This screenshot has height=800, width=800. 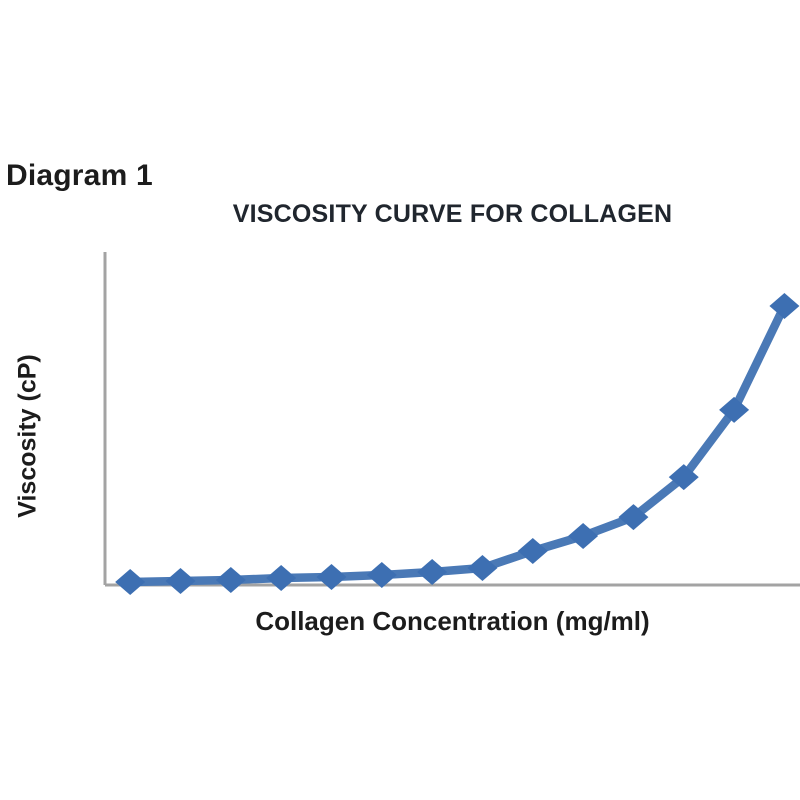 What do you see at coordinates (452, 214) in the screenshot?
I see `chart-title: VISCOSITY CURVE FOR COLLAGEN` at bounding box center [452, 214].